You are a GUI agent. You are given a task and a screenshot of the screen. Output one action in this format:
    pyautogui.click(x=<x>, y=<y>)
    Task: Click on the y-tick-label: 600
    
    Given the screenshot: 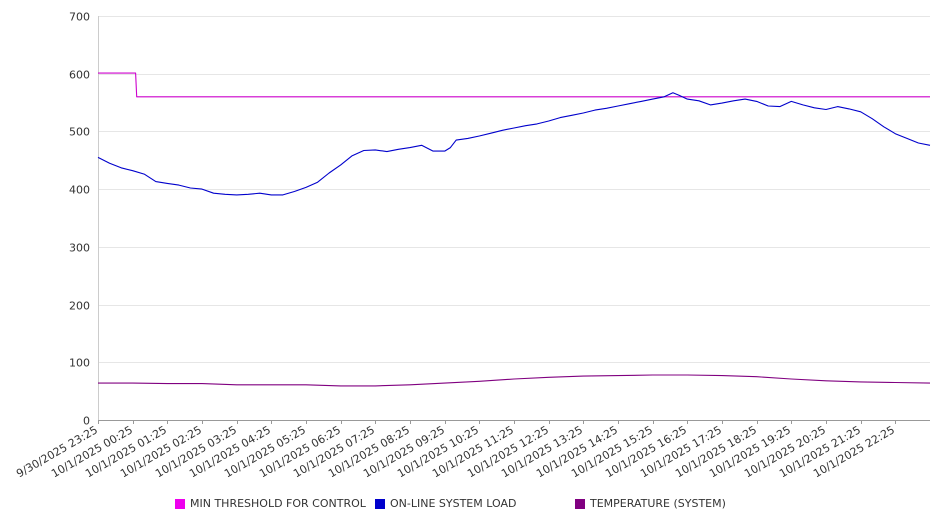 What is the action you would take?
    pyautogui.click(x=79, y=75)
    